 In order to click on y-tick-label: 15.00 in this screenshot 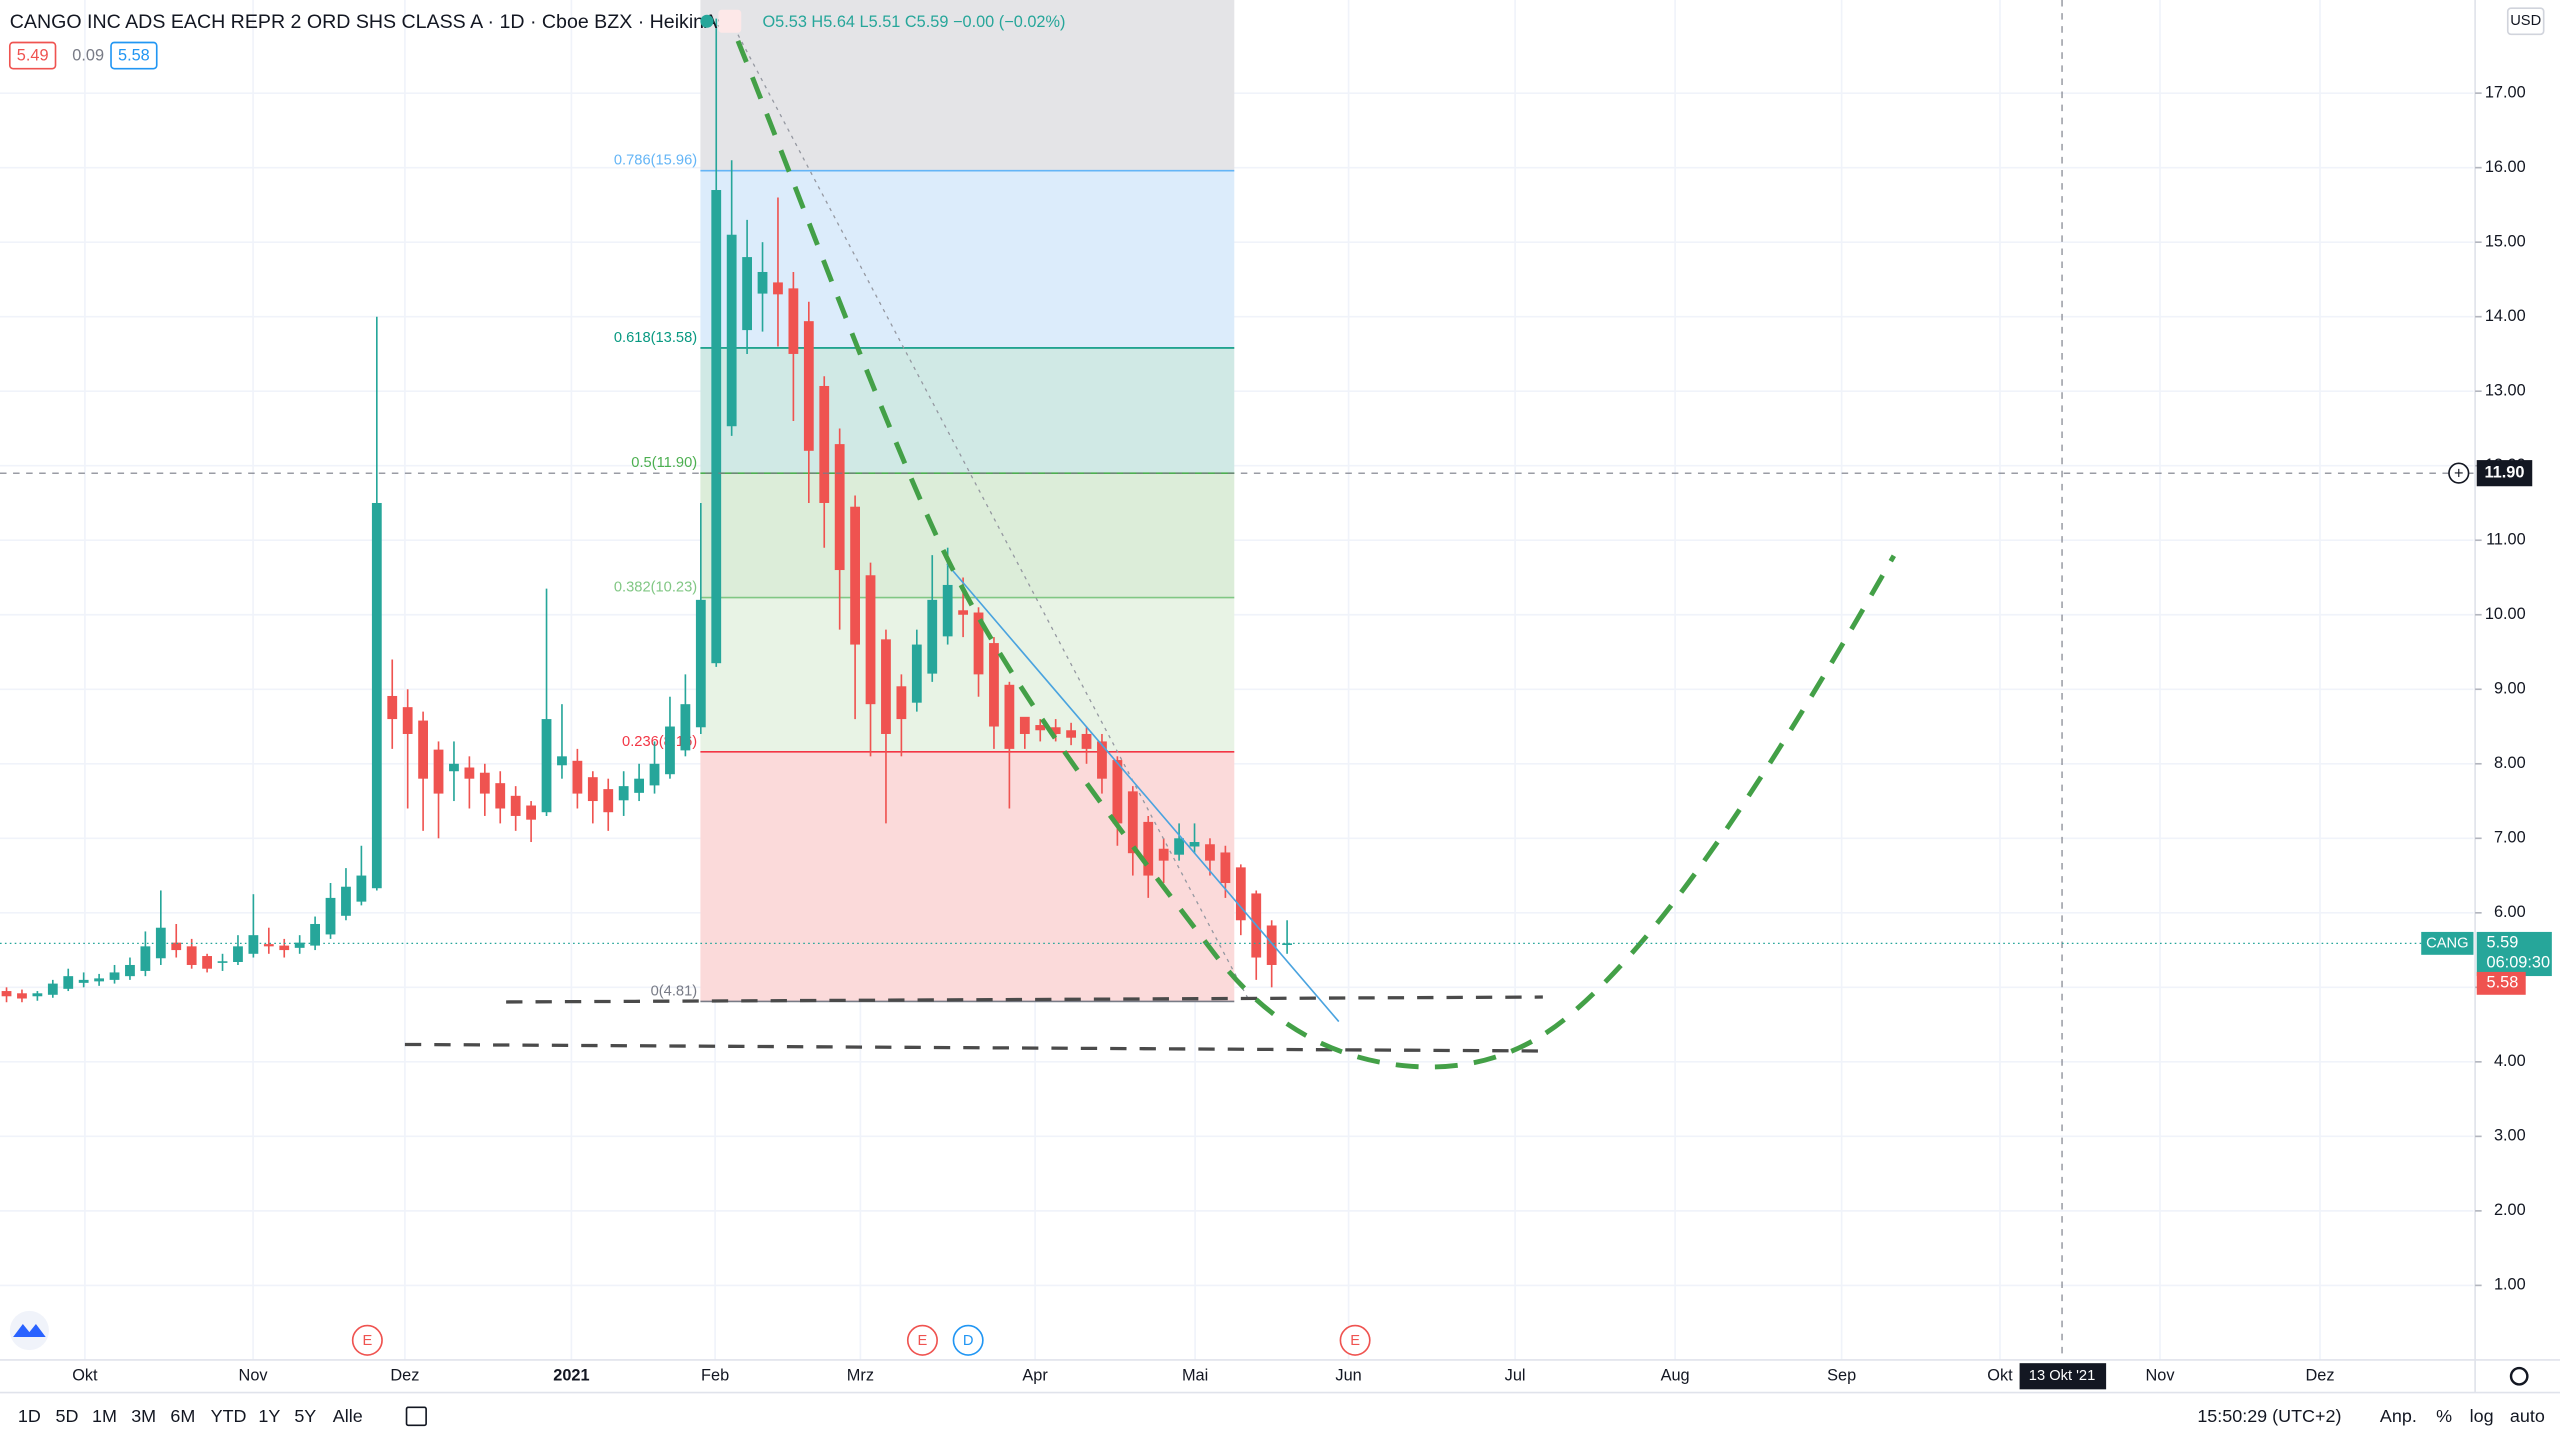, I will do `click(2505, 241)`.